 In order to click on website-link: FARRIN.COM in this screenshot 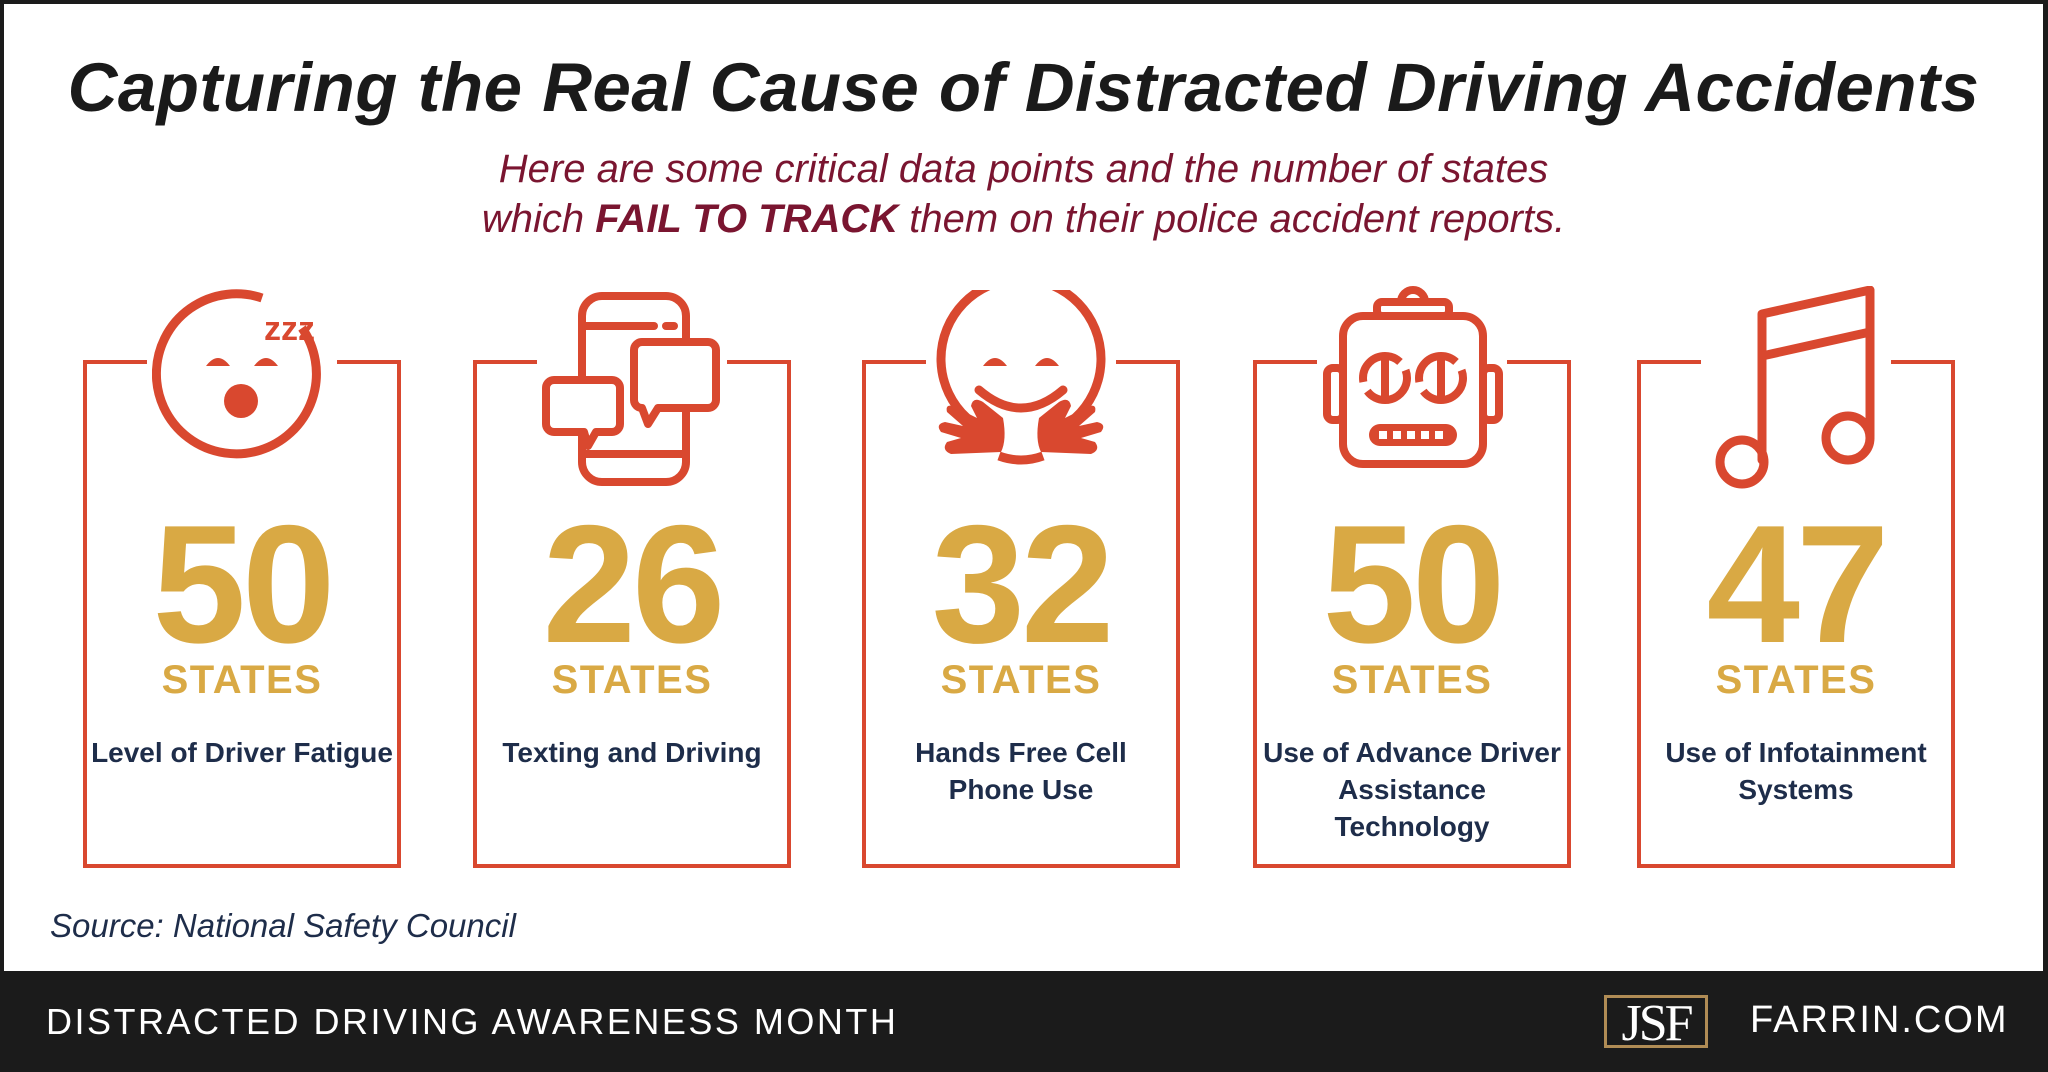, I will do `click(1879, 1020)`.